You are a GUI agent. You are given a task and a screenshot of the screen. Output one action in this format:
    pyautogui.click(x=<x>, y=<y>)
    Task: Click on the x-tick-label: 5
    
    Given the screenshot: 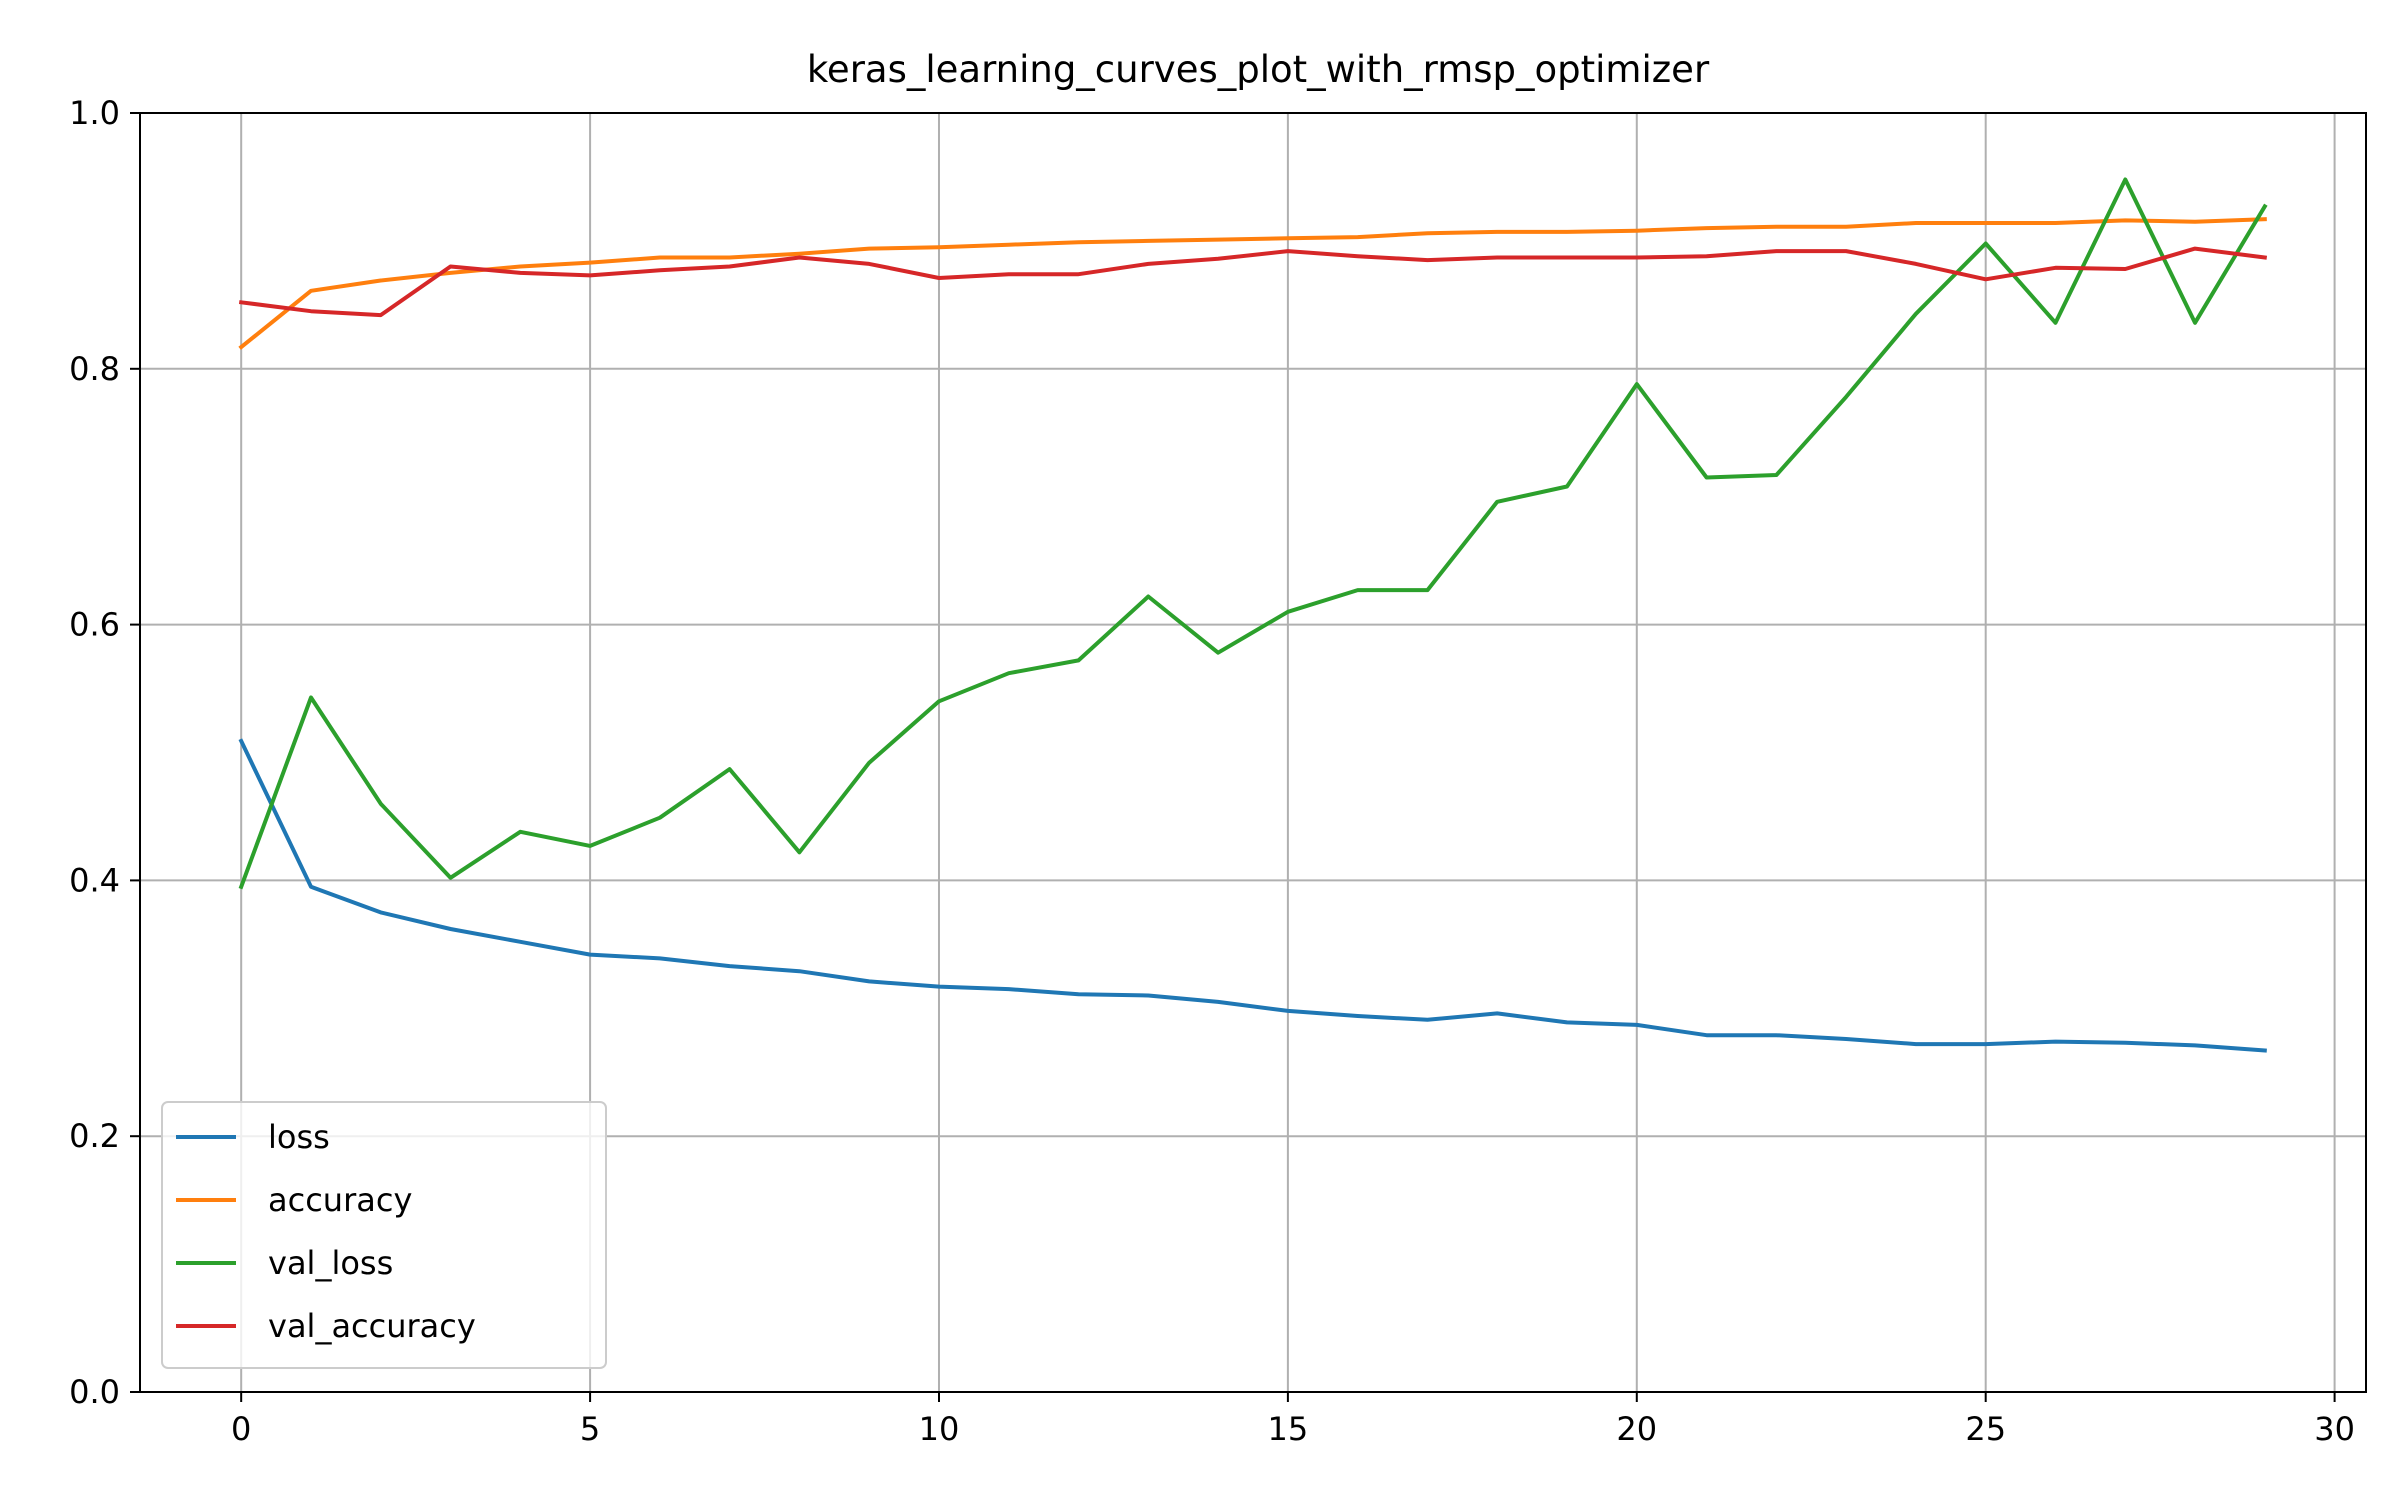 What is the action you would take?
    pyautogui.click(x=590, y=1429)
    